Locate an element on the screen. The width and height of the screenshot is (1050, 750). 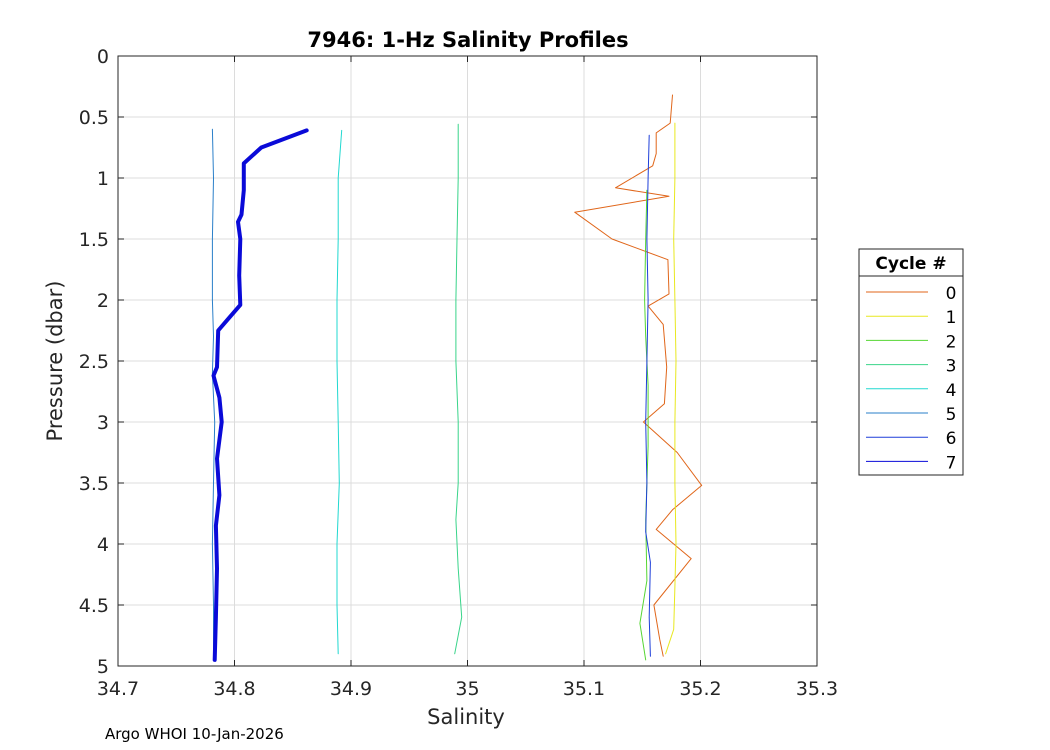
legend-label-cycle-4: 4 is located at coordinates (951, 391).